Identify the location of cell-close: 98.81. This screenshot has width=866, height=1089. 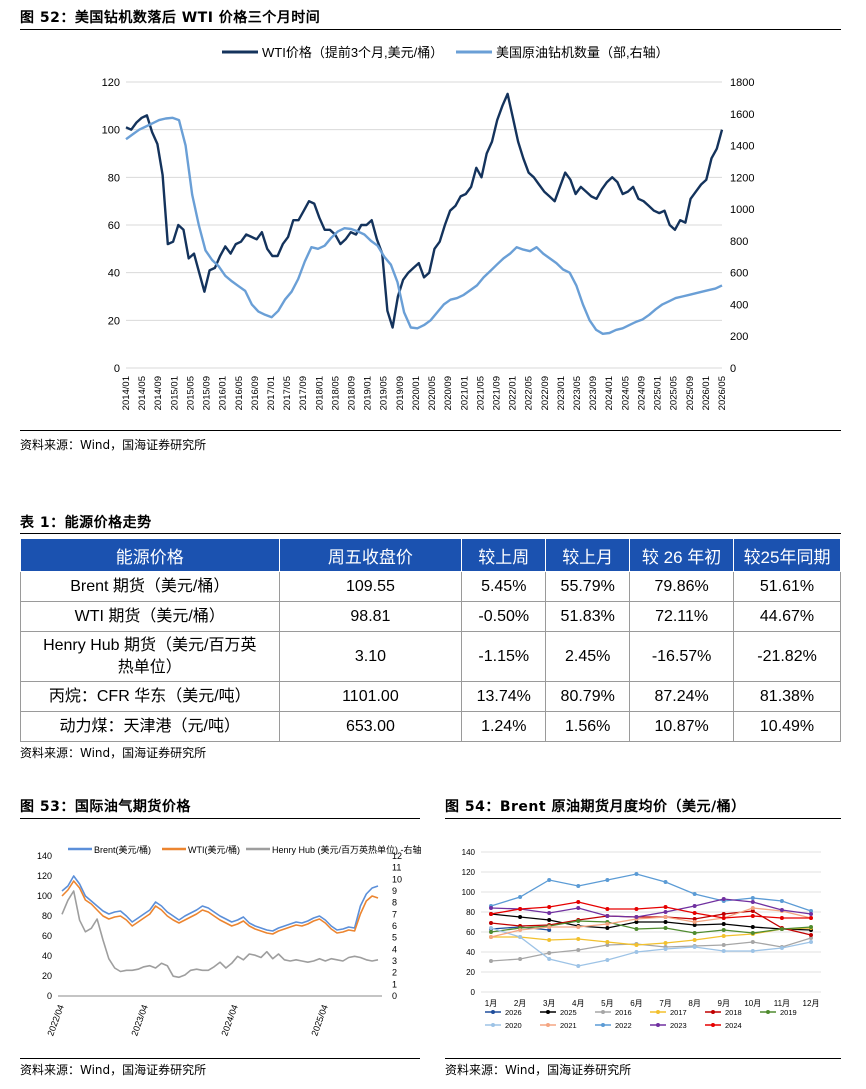
(370, 616).